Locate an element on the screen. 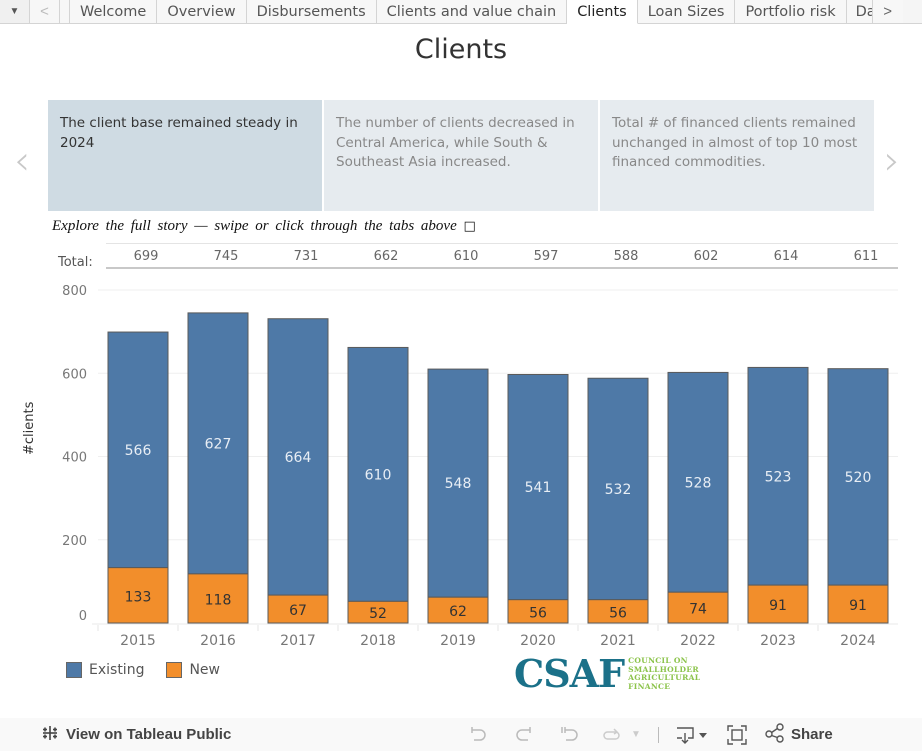  redo-icon is located at coordinates (524, 735).